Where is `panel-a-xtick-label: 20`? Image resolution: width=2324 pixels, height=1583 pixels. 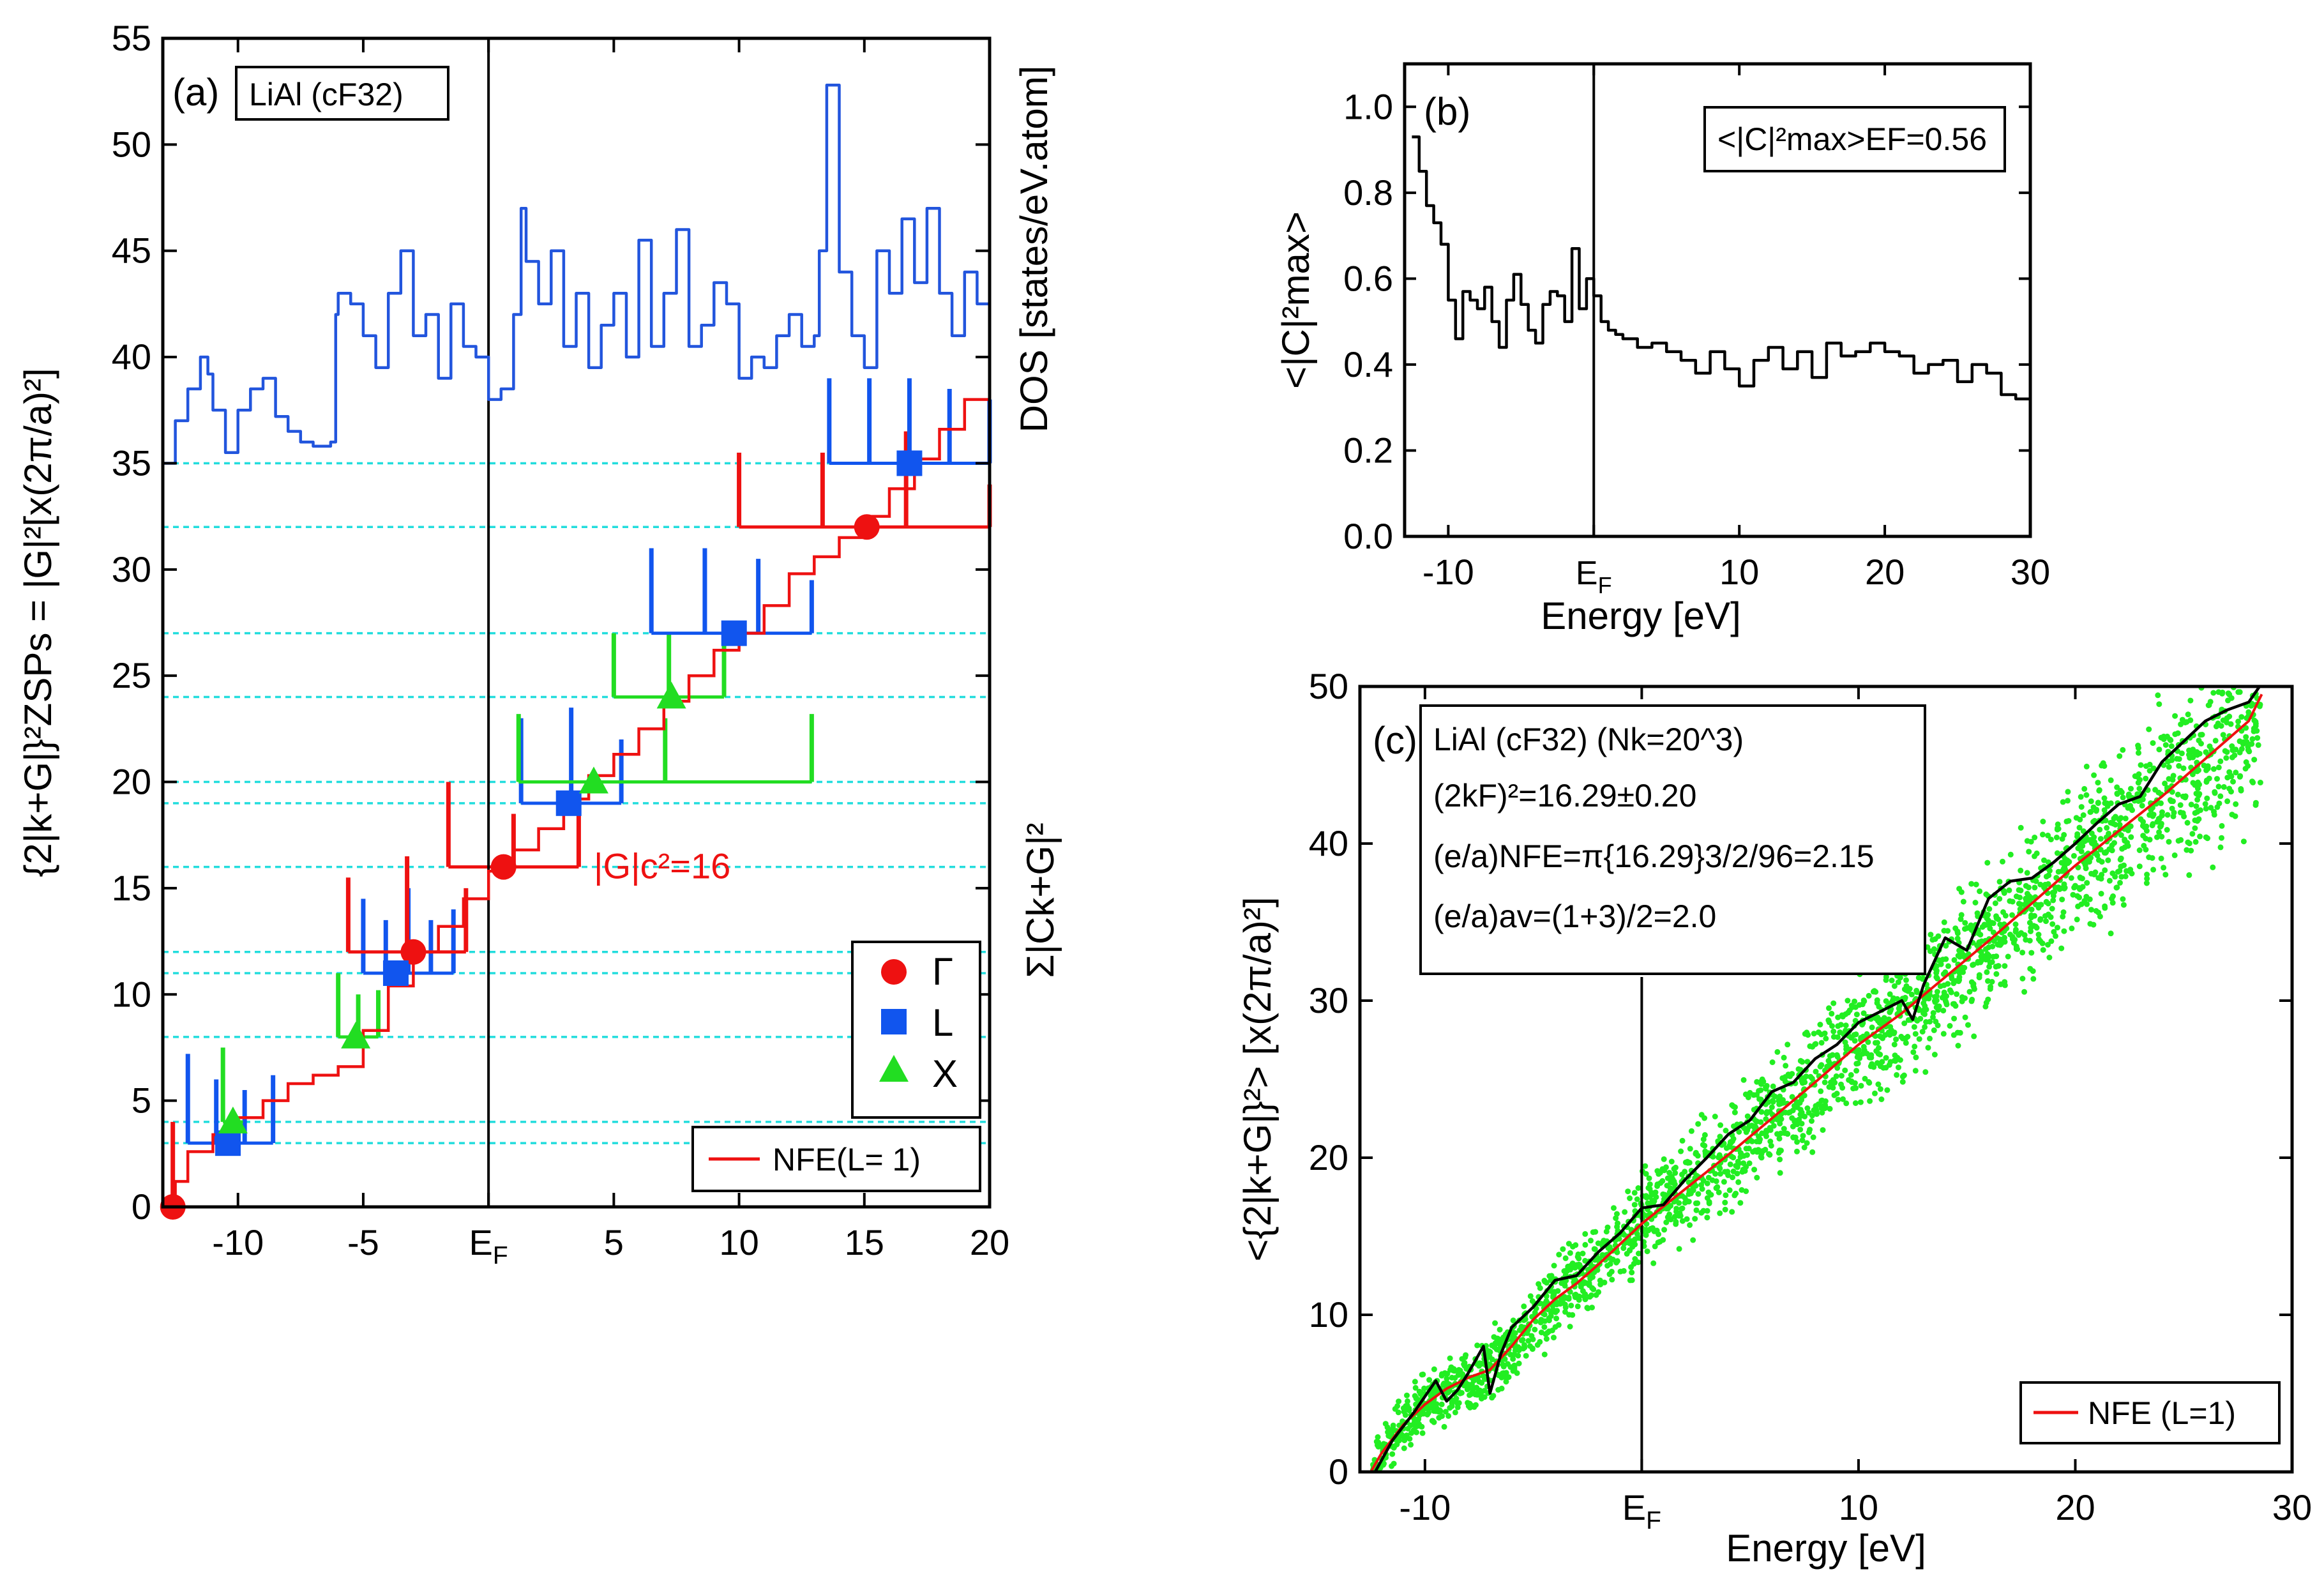 panel-a-xtick-label: 20 is located at coordinates (989, 1242).